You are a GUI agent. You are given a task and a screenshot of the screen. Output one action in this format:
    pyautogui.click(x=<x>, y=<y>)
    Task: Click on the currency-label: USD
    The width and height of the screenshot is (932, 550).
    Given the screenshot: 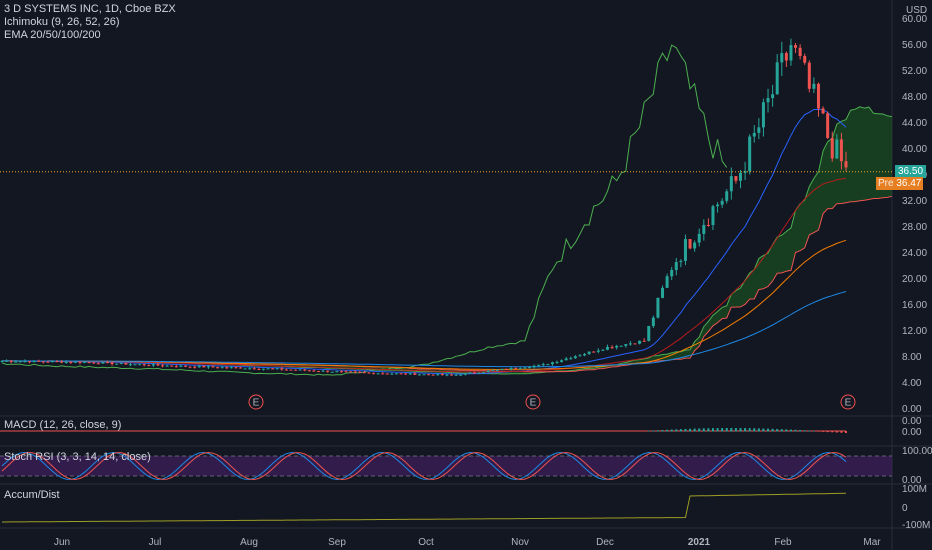 What is the action you would take?
    pyautogui.click(x=917, y=10)
    